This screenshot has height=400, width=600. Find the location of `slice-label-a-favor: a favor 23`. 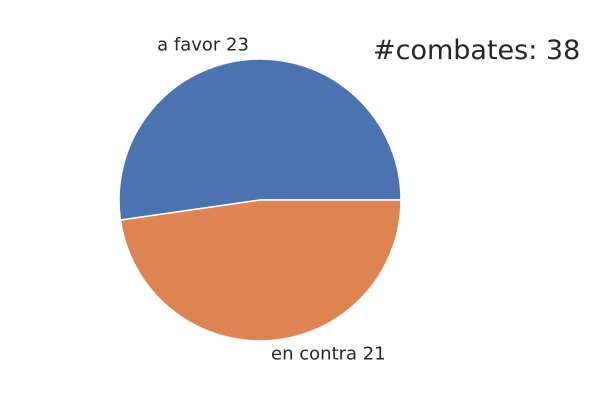

slice-label-a-favor: a favor 23 is located at coordinates (203, 44).